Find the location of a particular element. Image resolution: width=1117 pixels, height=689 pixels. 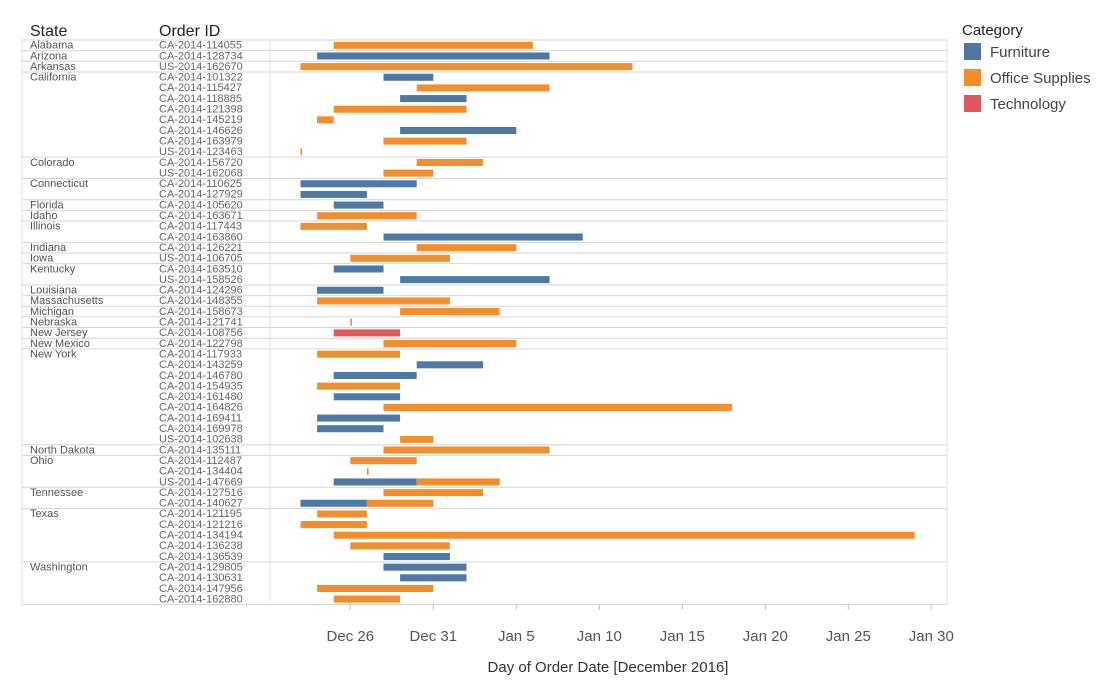

order-id-label: CA-2014-101322 is located at coordinates (201, 78).